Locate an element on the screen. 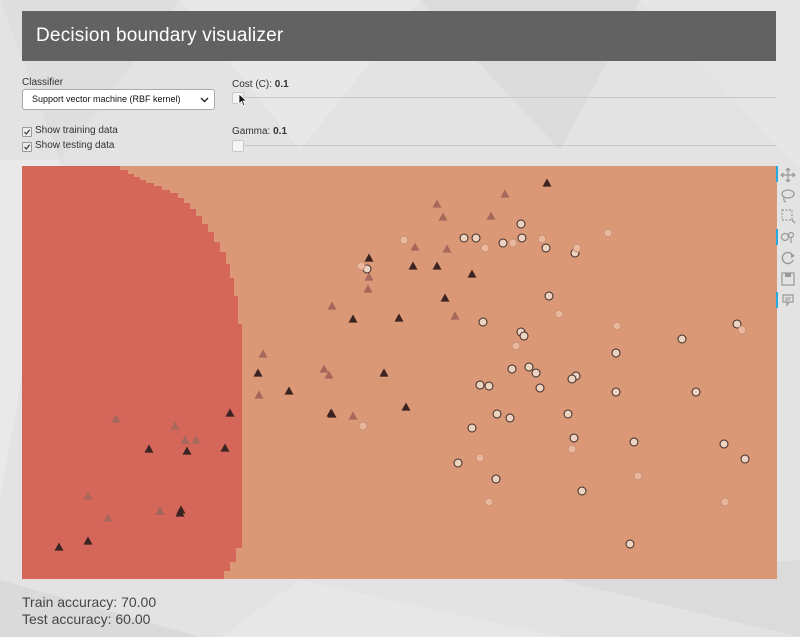 The width and height of the screenshot is (800, 637). tooltip-tool-active-indicator is located at coordinates (777, 300).